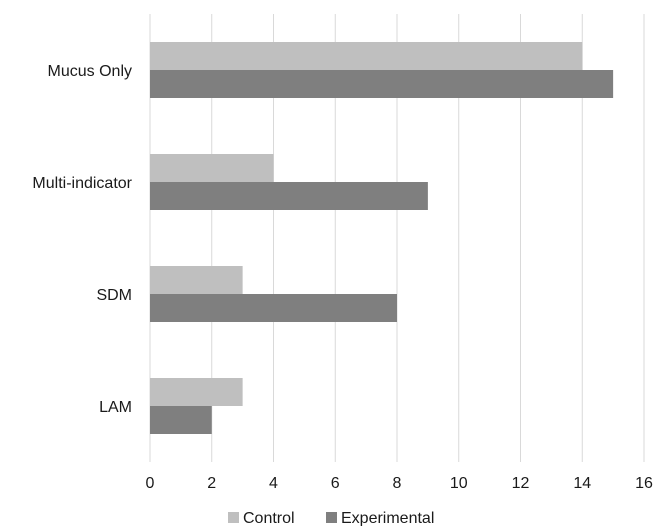  I want to click on x-axis-tick-labels: 0 2 4 6 8 10 12 14 16, so click(399, 483).